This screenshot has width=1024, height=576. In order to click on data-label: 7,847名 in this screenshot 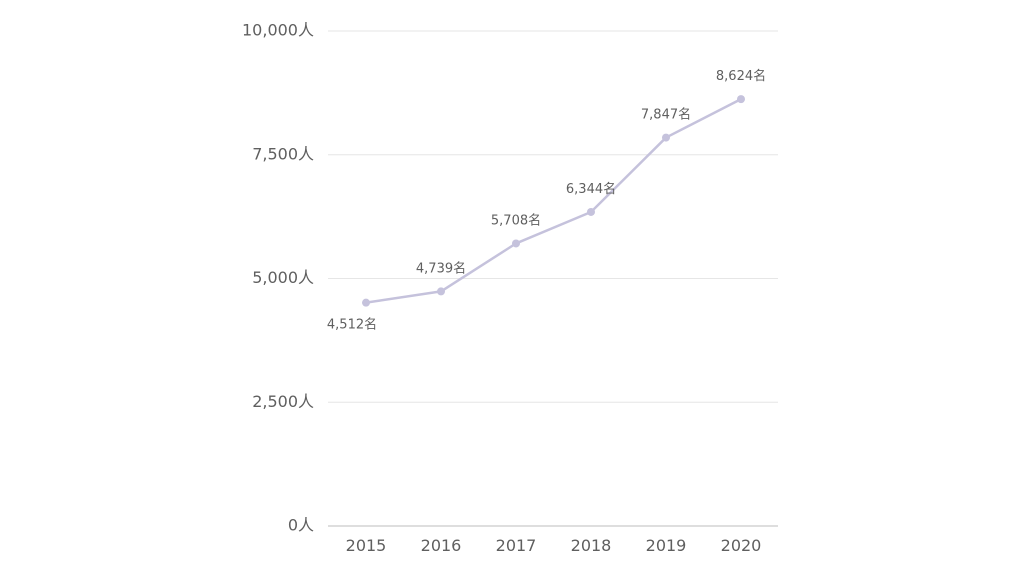, I will do `click(666, 115)`.